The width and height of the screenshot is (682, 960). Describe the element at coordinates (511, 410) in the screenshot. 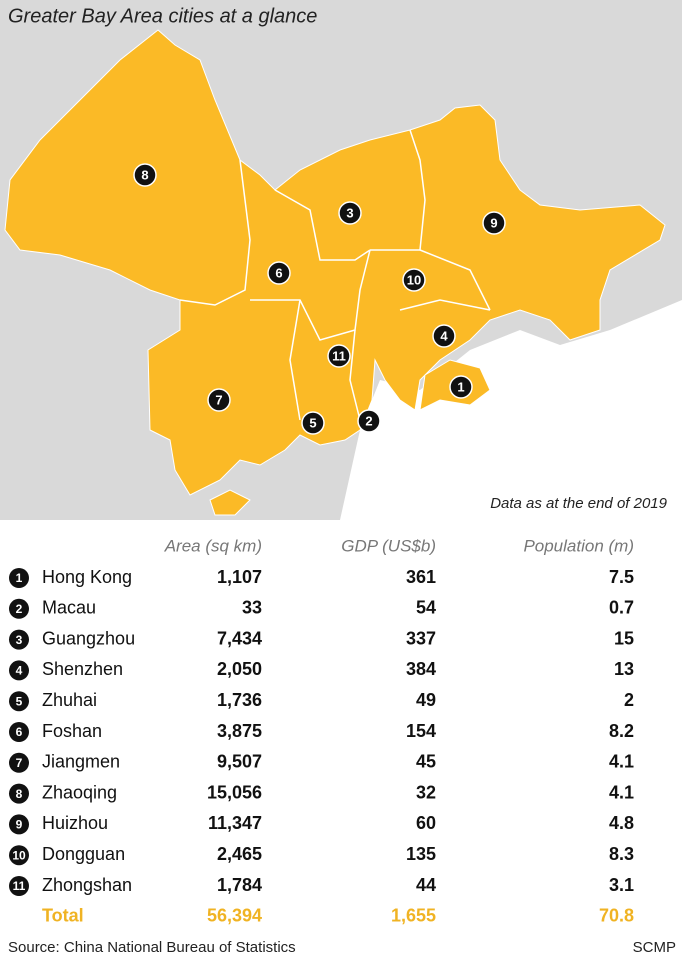

I see `sea` at that location.